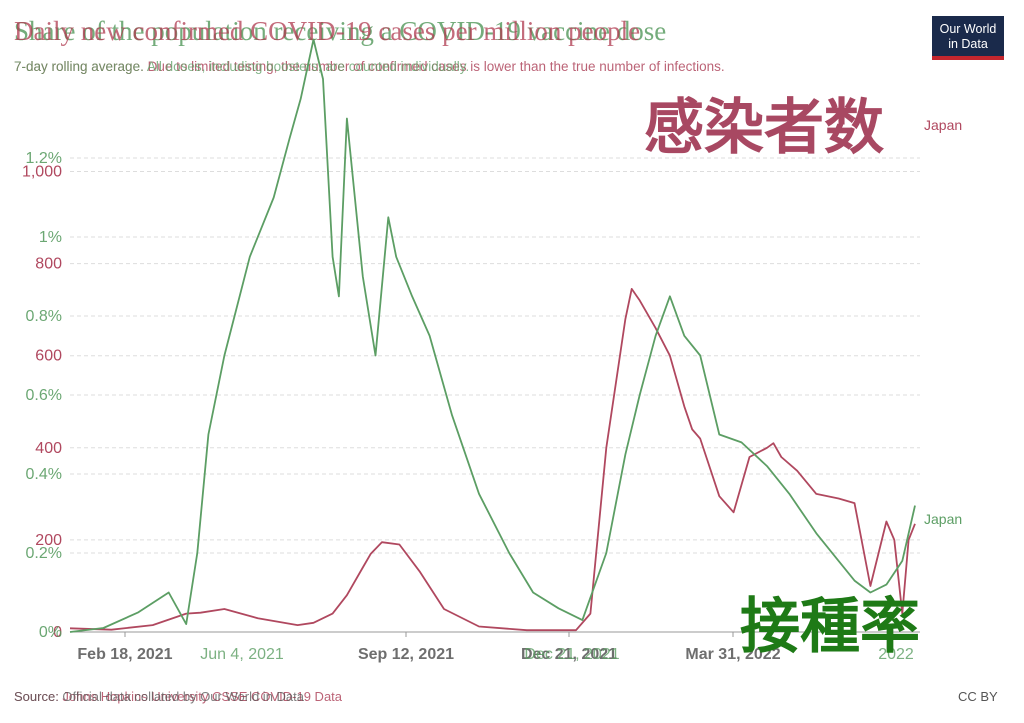 Image resolution: width=1024 pixels, height=723 pixels. Describe the element at coordinates (943, 125) in the screenshot. I see `series-end-label-cases: Japan` at that location.